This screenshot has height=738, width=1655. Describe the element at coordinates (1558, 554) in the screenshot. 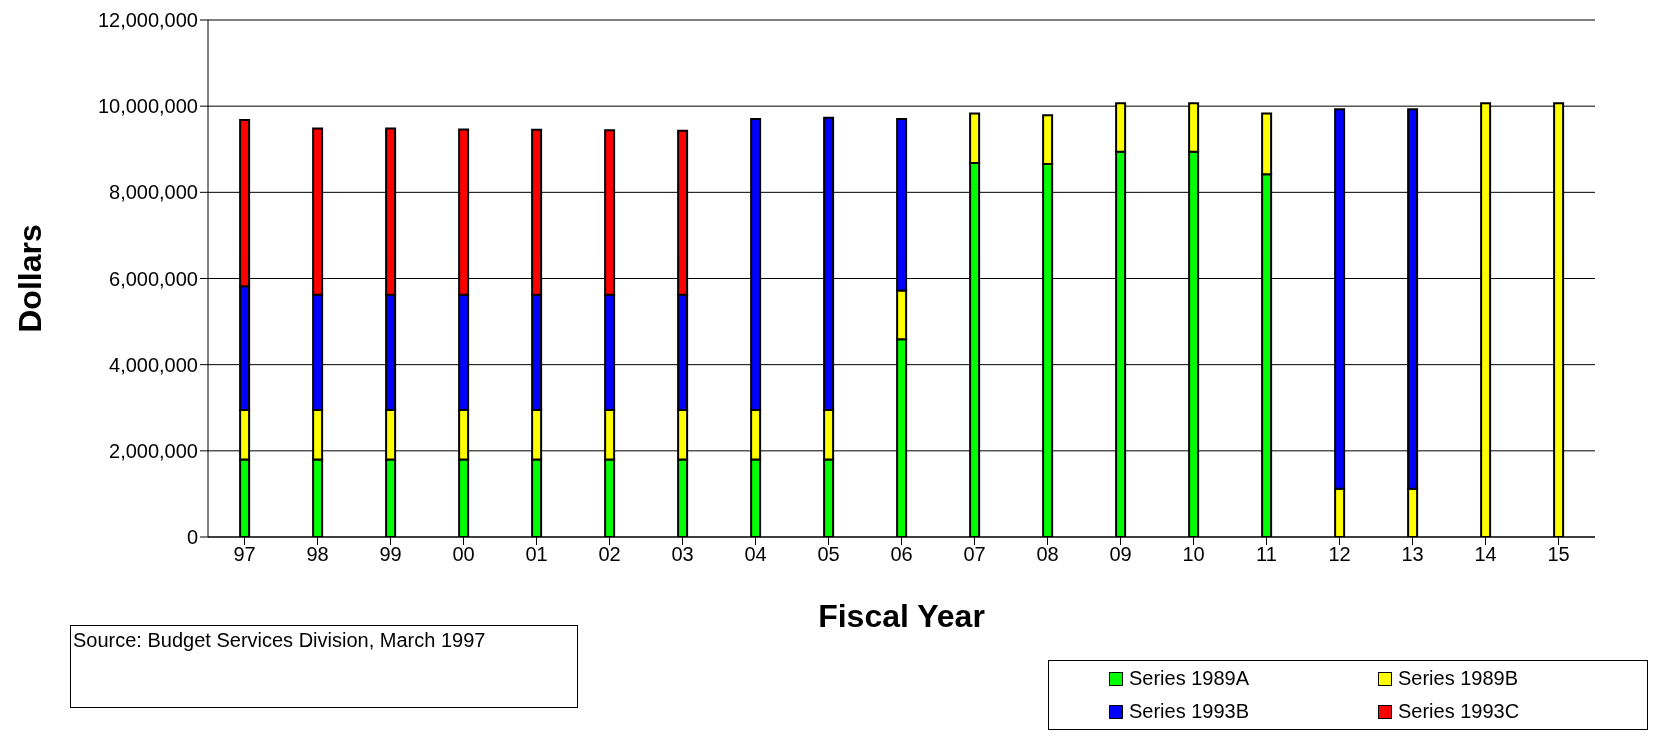

I see `x-tick-label: 15` at that location.